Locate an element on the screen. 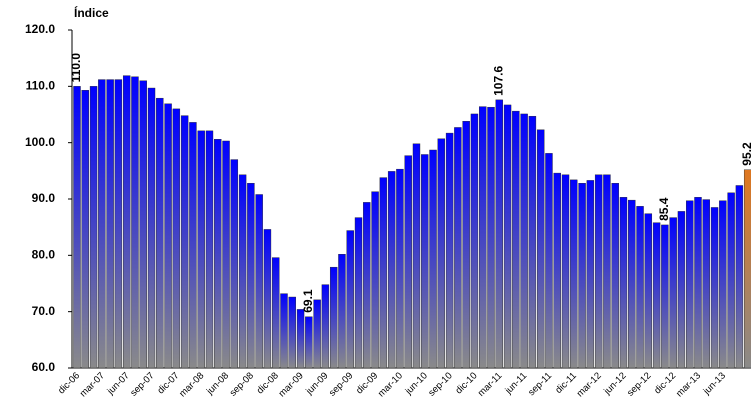 The width and height of the screenshot is (751, 412). x-tick-label: jun-07 is located at coordinates (118, 383).